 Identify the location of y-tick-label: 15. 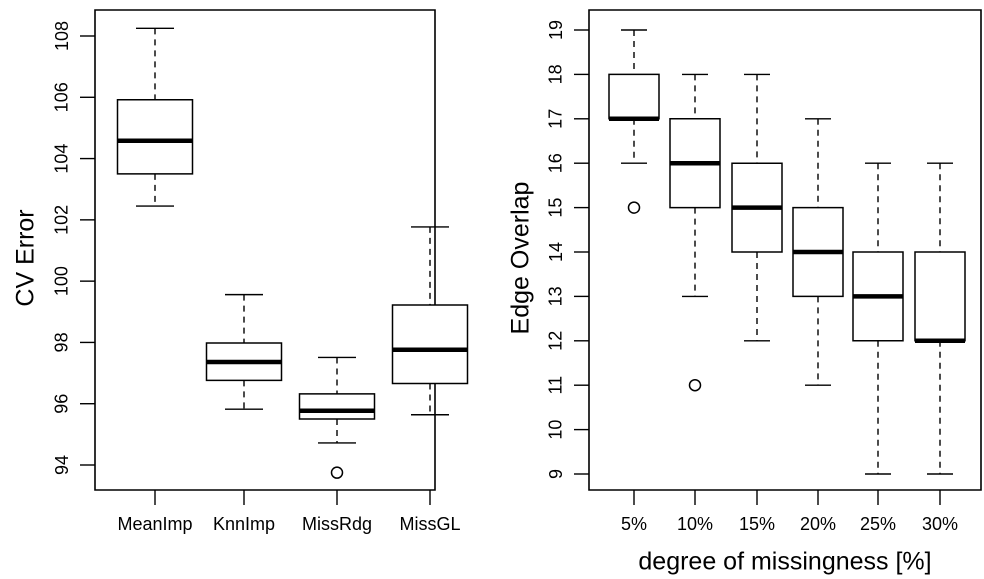
(556, 208).